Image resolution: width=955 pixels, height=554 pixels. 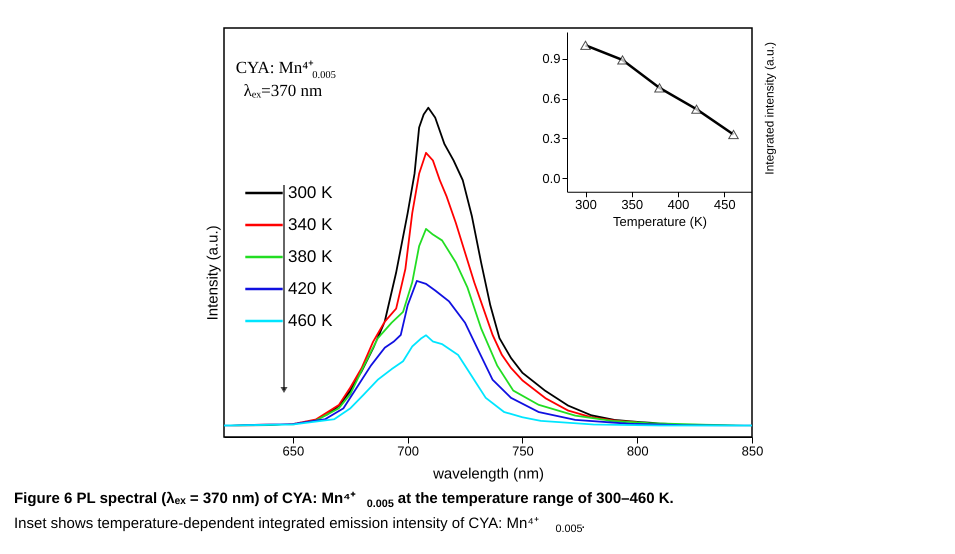 I want to click on y-tick-label: 0.6, so click(x=551, y=98).